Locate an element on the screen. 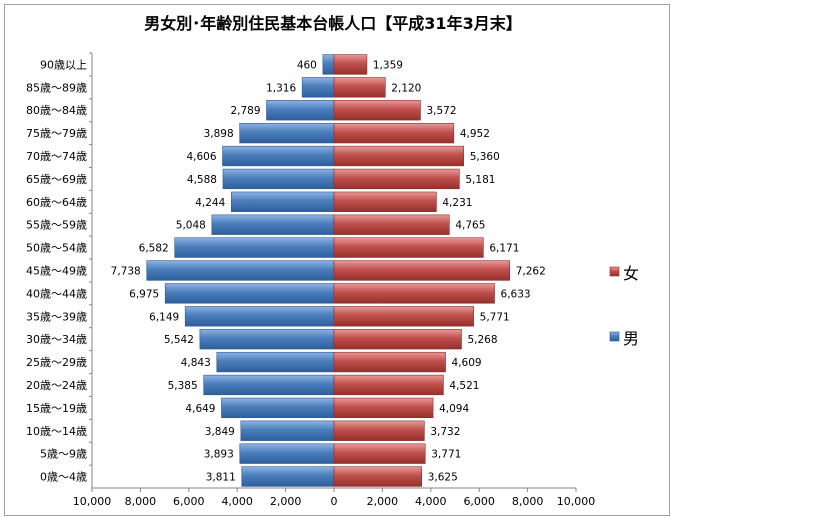 This screenshot has width=819, height=517. x-tick-label-9: 8,000 is located at coordinates (528, 501).